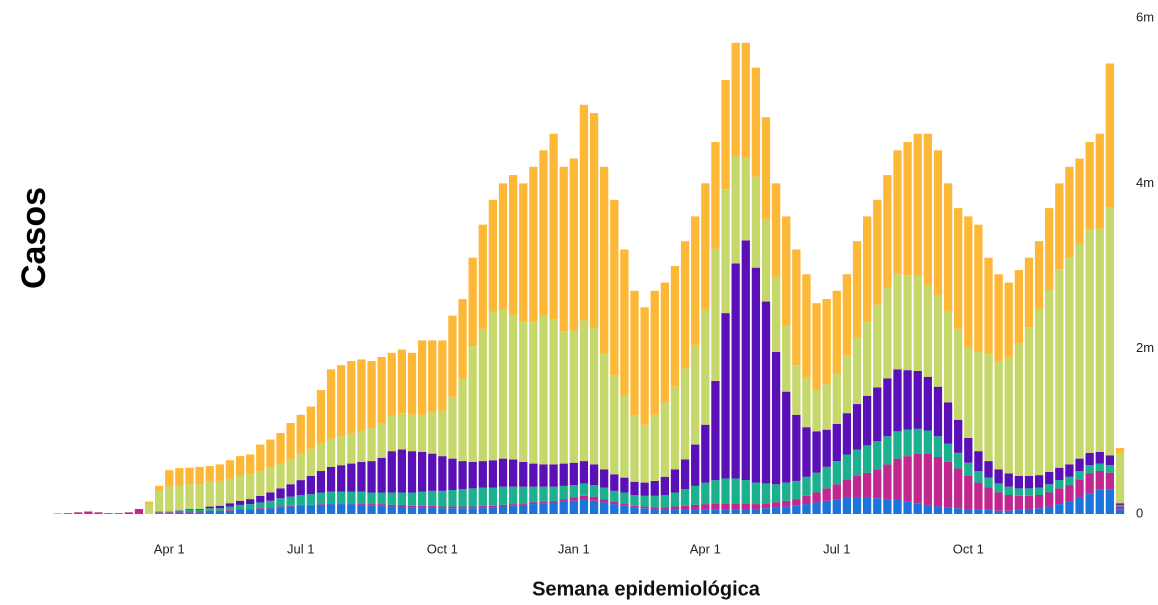 This screenshot has height=605, width=1158. What do you see at coordinates (1139, 512) in the screenshot?
I see `y-tick-label: 0` at bounding box center [1139, 512].